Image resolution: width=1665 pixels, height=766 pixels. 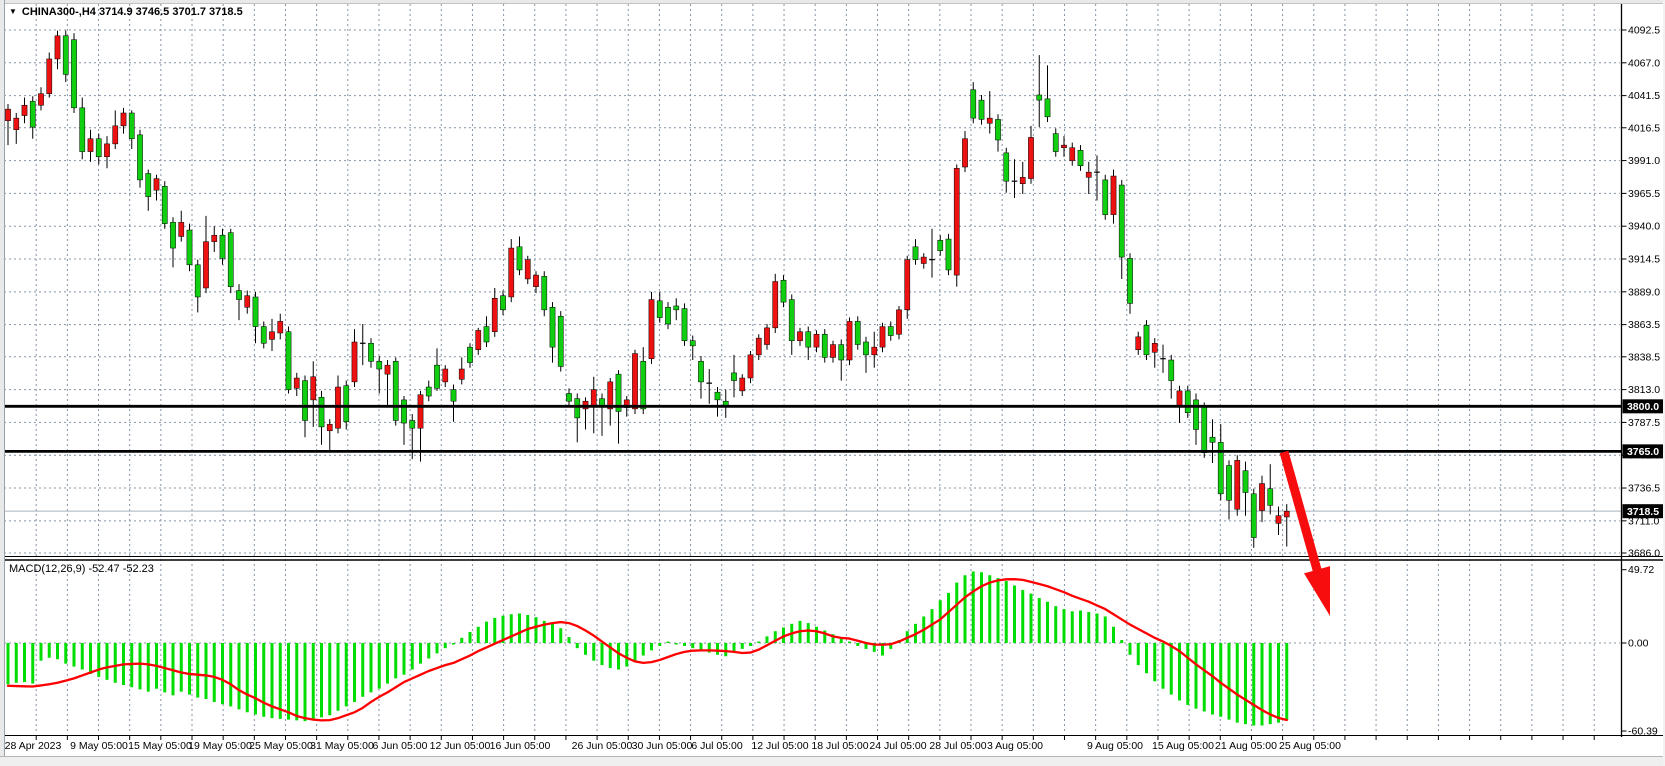 I want to click on price-axis-tick-label: 3736.5, so click(x=1644, y=489).